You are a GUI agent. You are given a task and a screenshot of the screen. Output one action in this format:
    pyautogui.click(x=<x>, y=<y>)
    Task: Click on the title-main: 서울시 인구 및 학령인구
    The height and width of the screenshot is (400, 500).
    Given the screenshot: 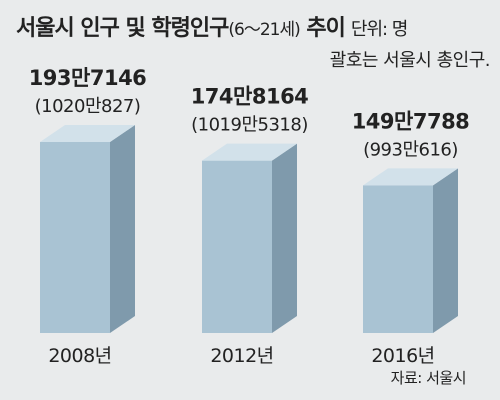 What is the action you would take?
    pyautogui.click(x=122, y=28)
    